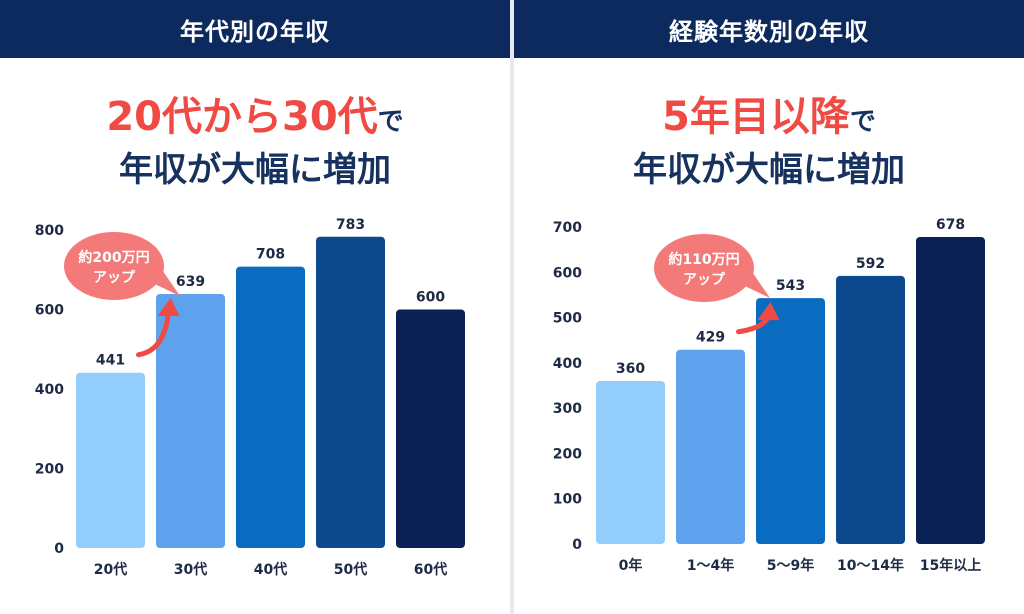  Describe the element at coordinates (255, 29) in the screenshot. I see `panel-header: 年代別の年収` at that location.